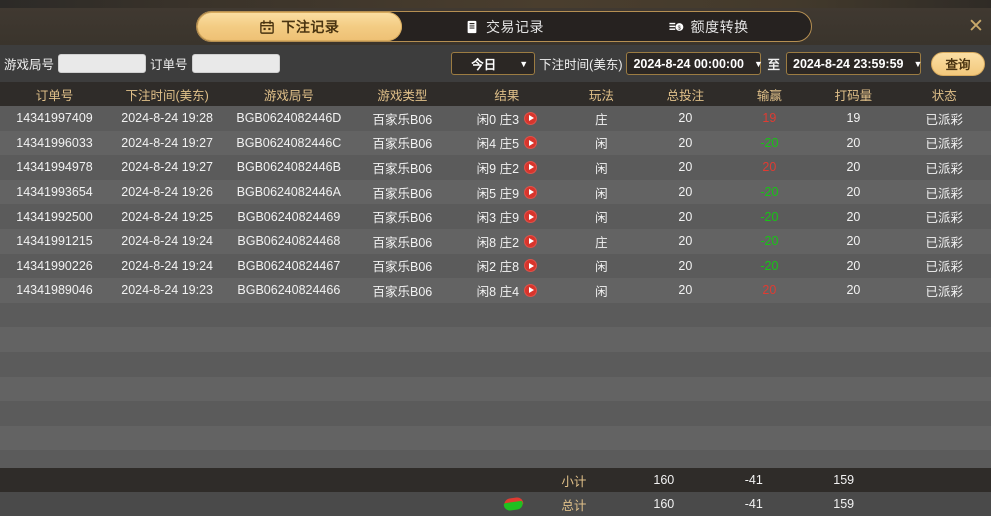 This screenshot has width=991, height=516. I want to click on tab-transaction-records: 交易记录, so click(504, 26).